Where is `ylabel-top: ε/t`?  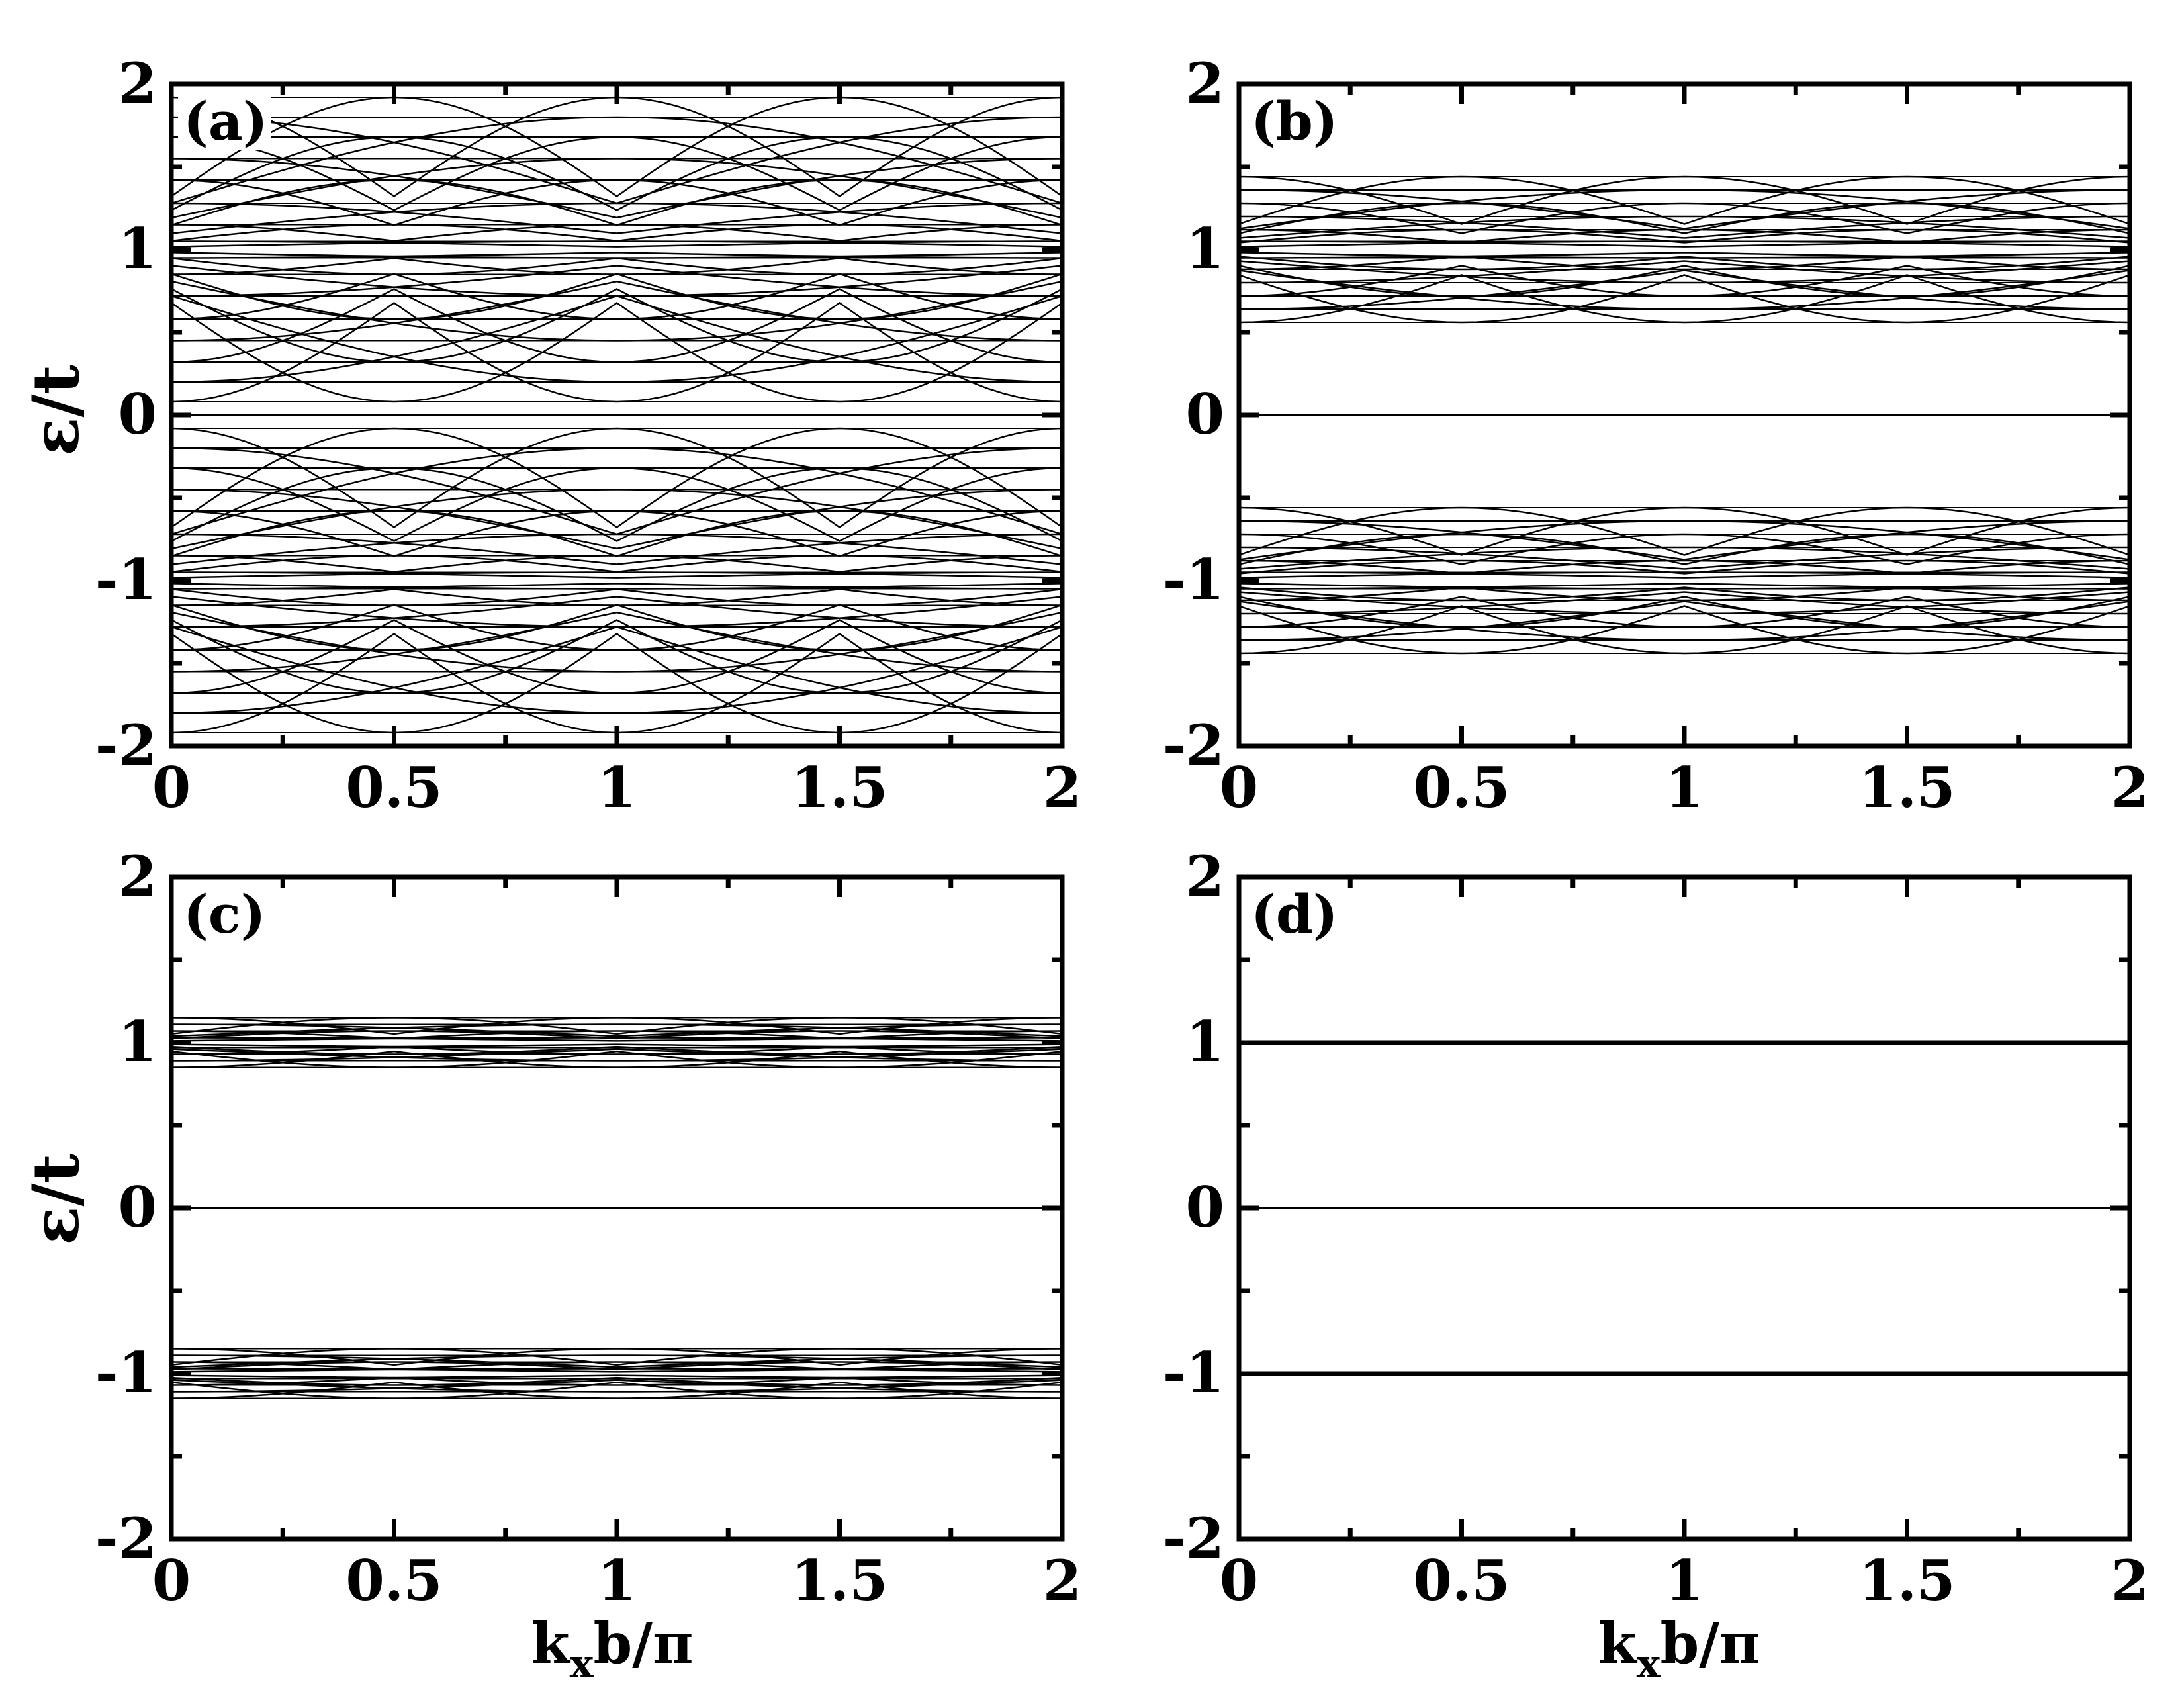
ylabel-top: ε/t is located at coordinates (56, 410).